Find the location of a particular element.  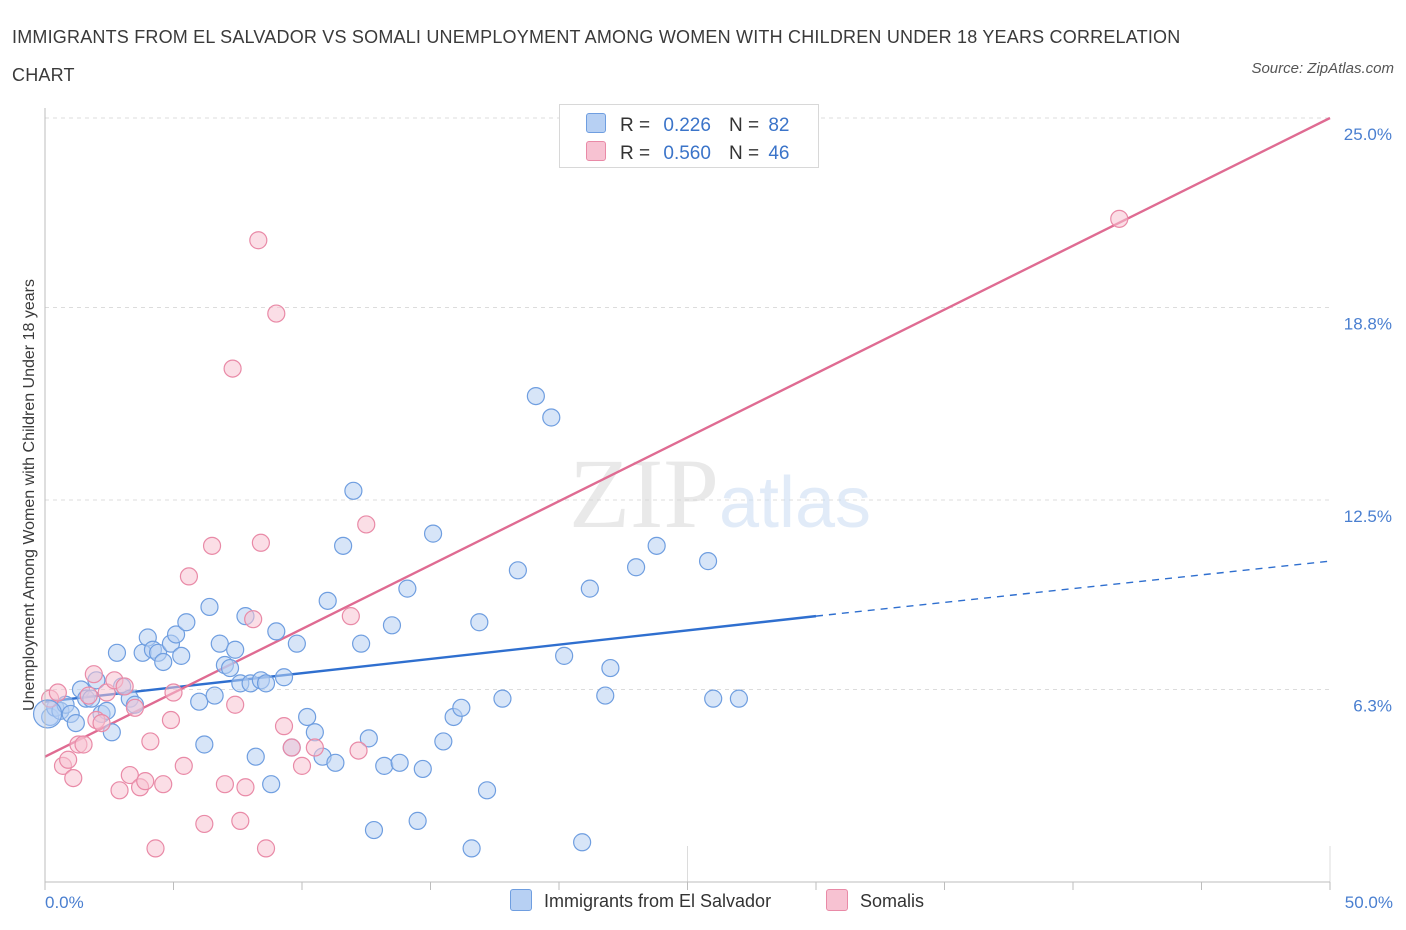

legend-swatch-pink is located at coordinates (596, 151).